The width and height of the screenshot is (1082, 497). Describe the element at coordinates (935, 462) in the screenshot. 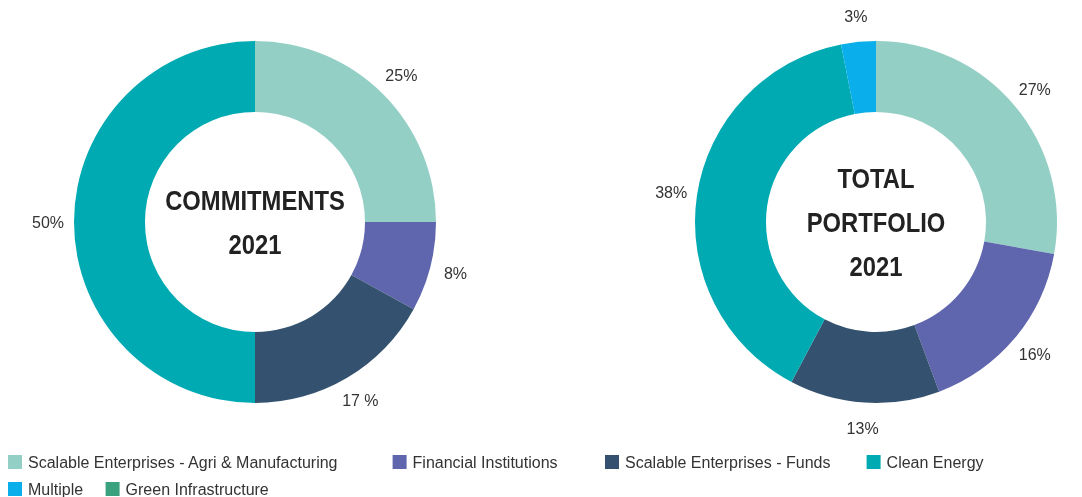

I see `legend-label: Clean Energy` at that location.